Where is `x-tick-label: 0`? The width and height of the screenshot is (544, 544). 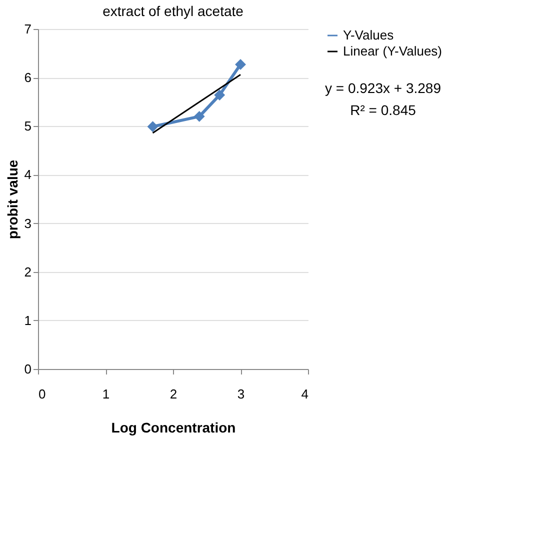
x-tick-label: 0 is located at coordinates (42, 394).